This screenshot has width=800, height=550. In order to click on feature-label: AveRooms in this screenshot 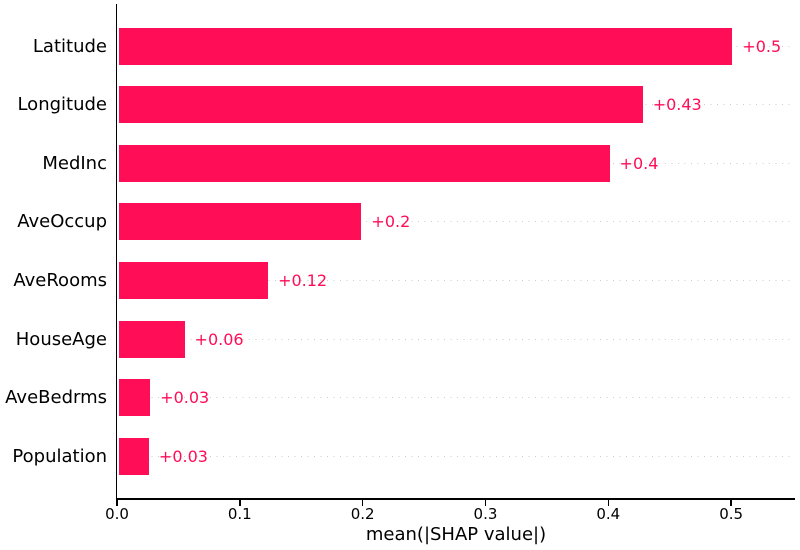, I will do `click(60, 281)`.